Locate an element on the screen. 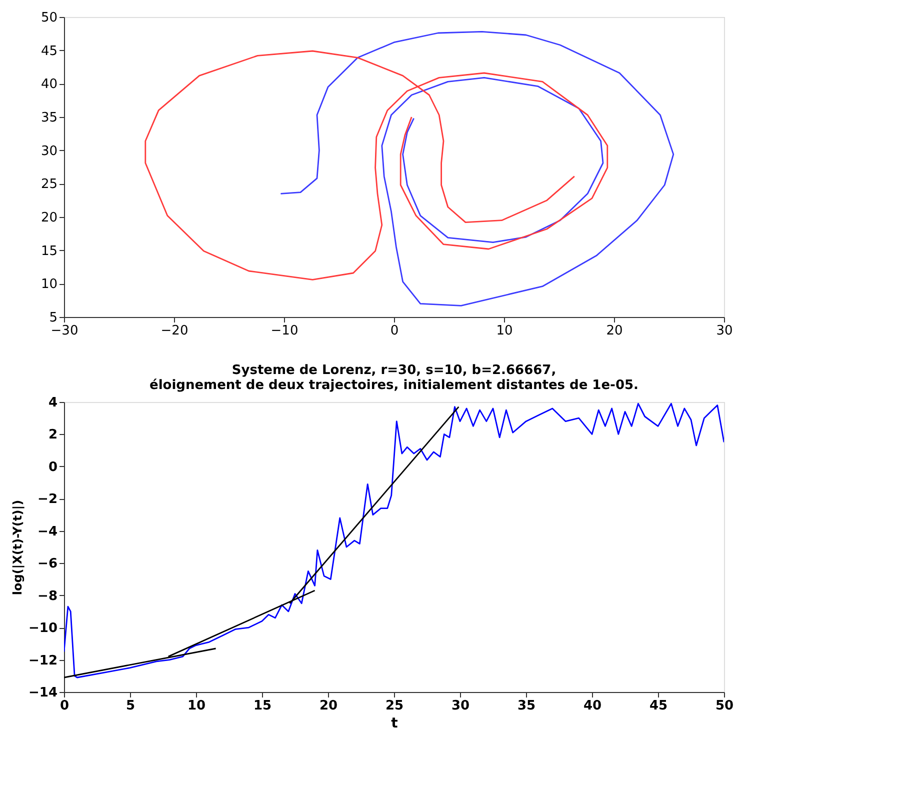  y-tick-label: −10 is located at coordinates (43, 628).